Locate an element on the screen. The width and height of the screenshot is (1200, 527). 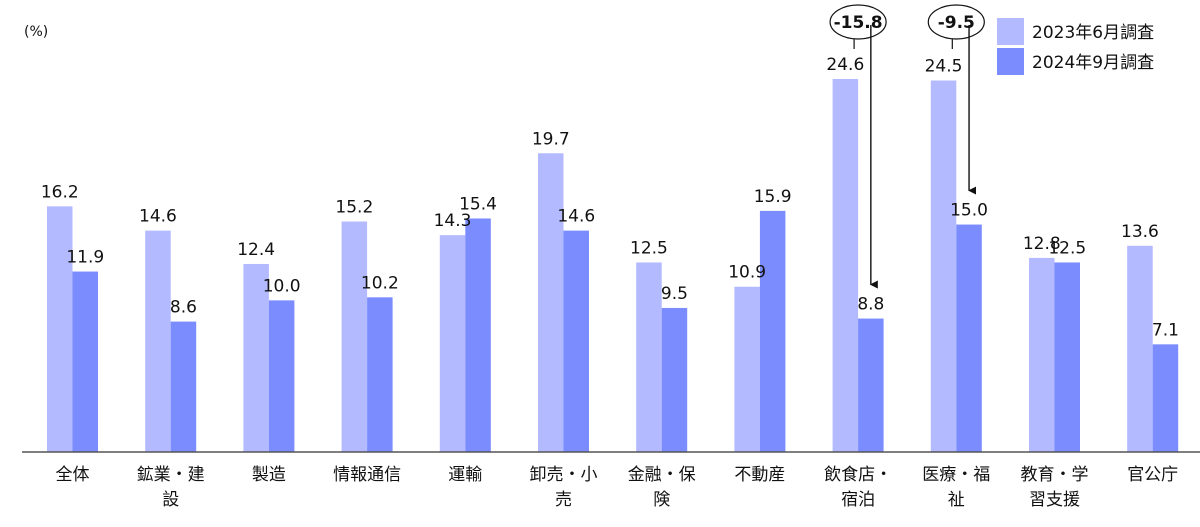
value-label-s1-c8: 8.8 is located at coordinates (870, 305).